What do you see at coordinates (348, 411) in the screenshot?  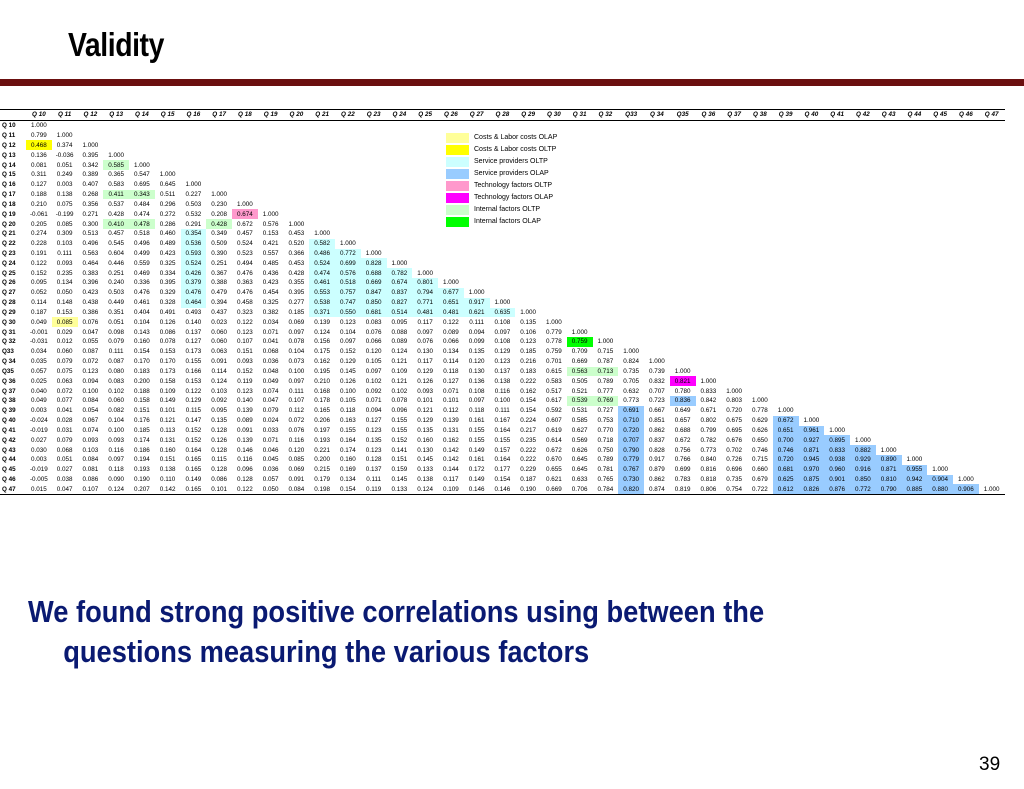 I see `table-cell: 0.118` at bounding box center [348, 411].